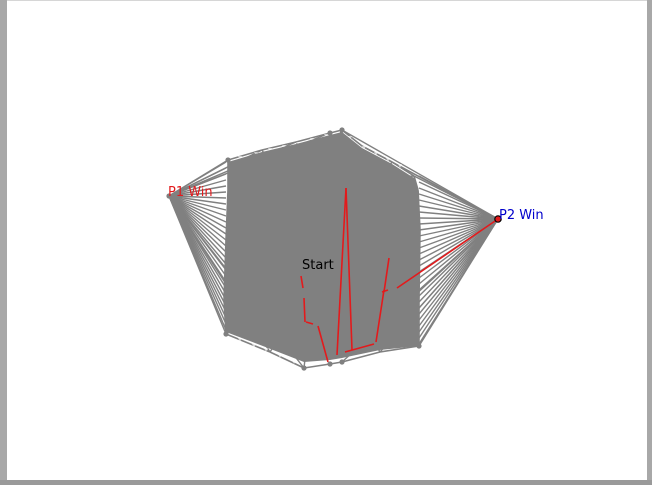 Image resolution: width=652 pixels, height=485 pixels. What do you see at coordinates (521, 215) in the screenshot?
I see `p2-win-label: P2 Win` at bounding box center [521, 215].